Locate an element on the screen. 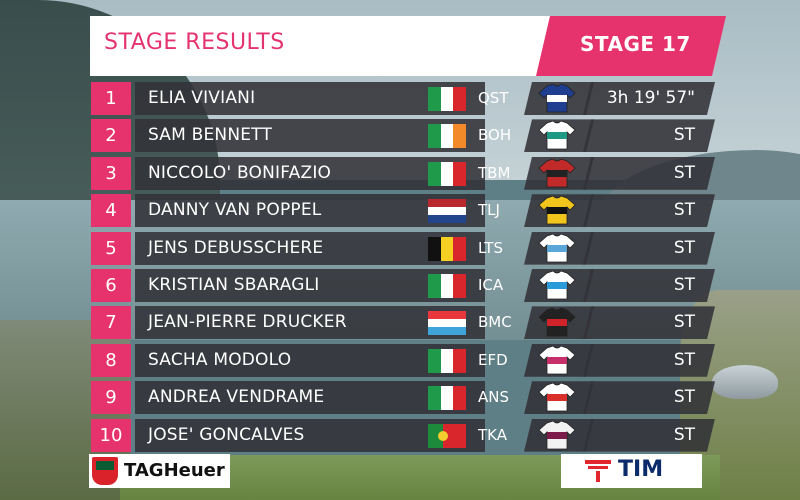 Image resolution: width=800 pixels, height=500 pixels. team-code: ANS is located at coordinates (494, 397).